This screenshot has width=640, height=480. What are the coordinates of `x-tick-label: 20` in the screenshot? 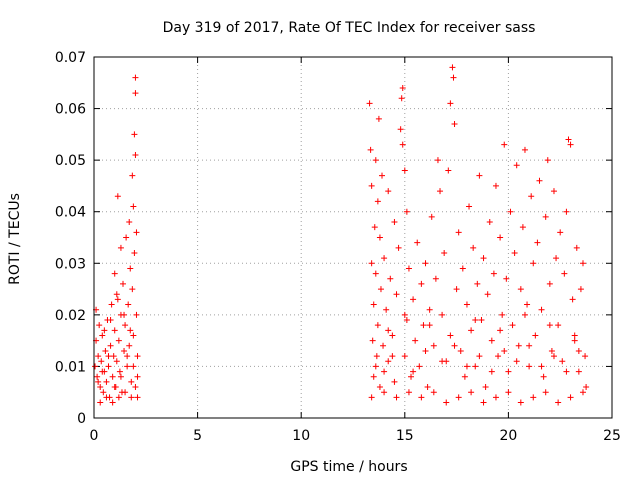 It's located at (508, 436).